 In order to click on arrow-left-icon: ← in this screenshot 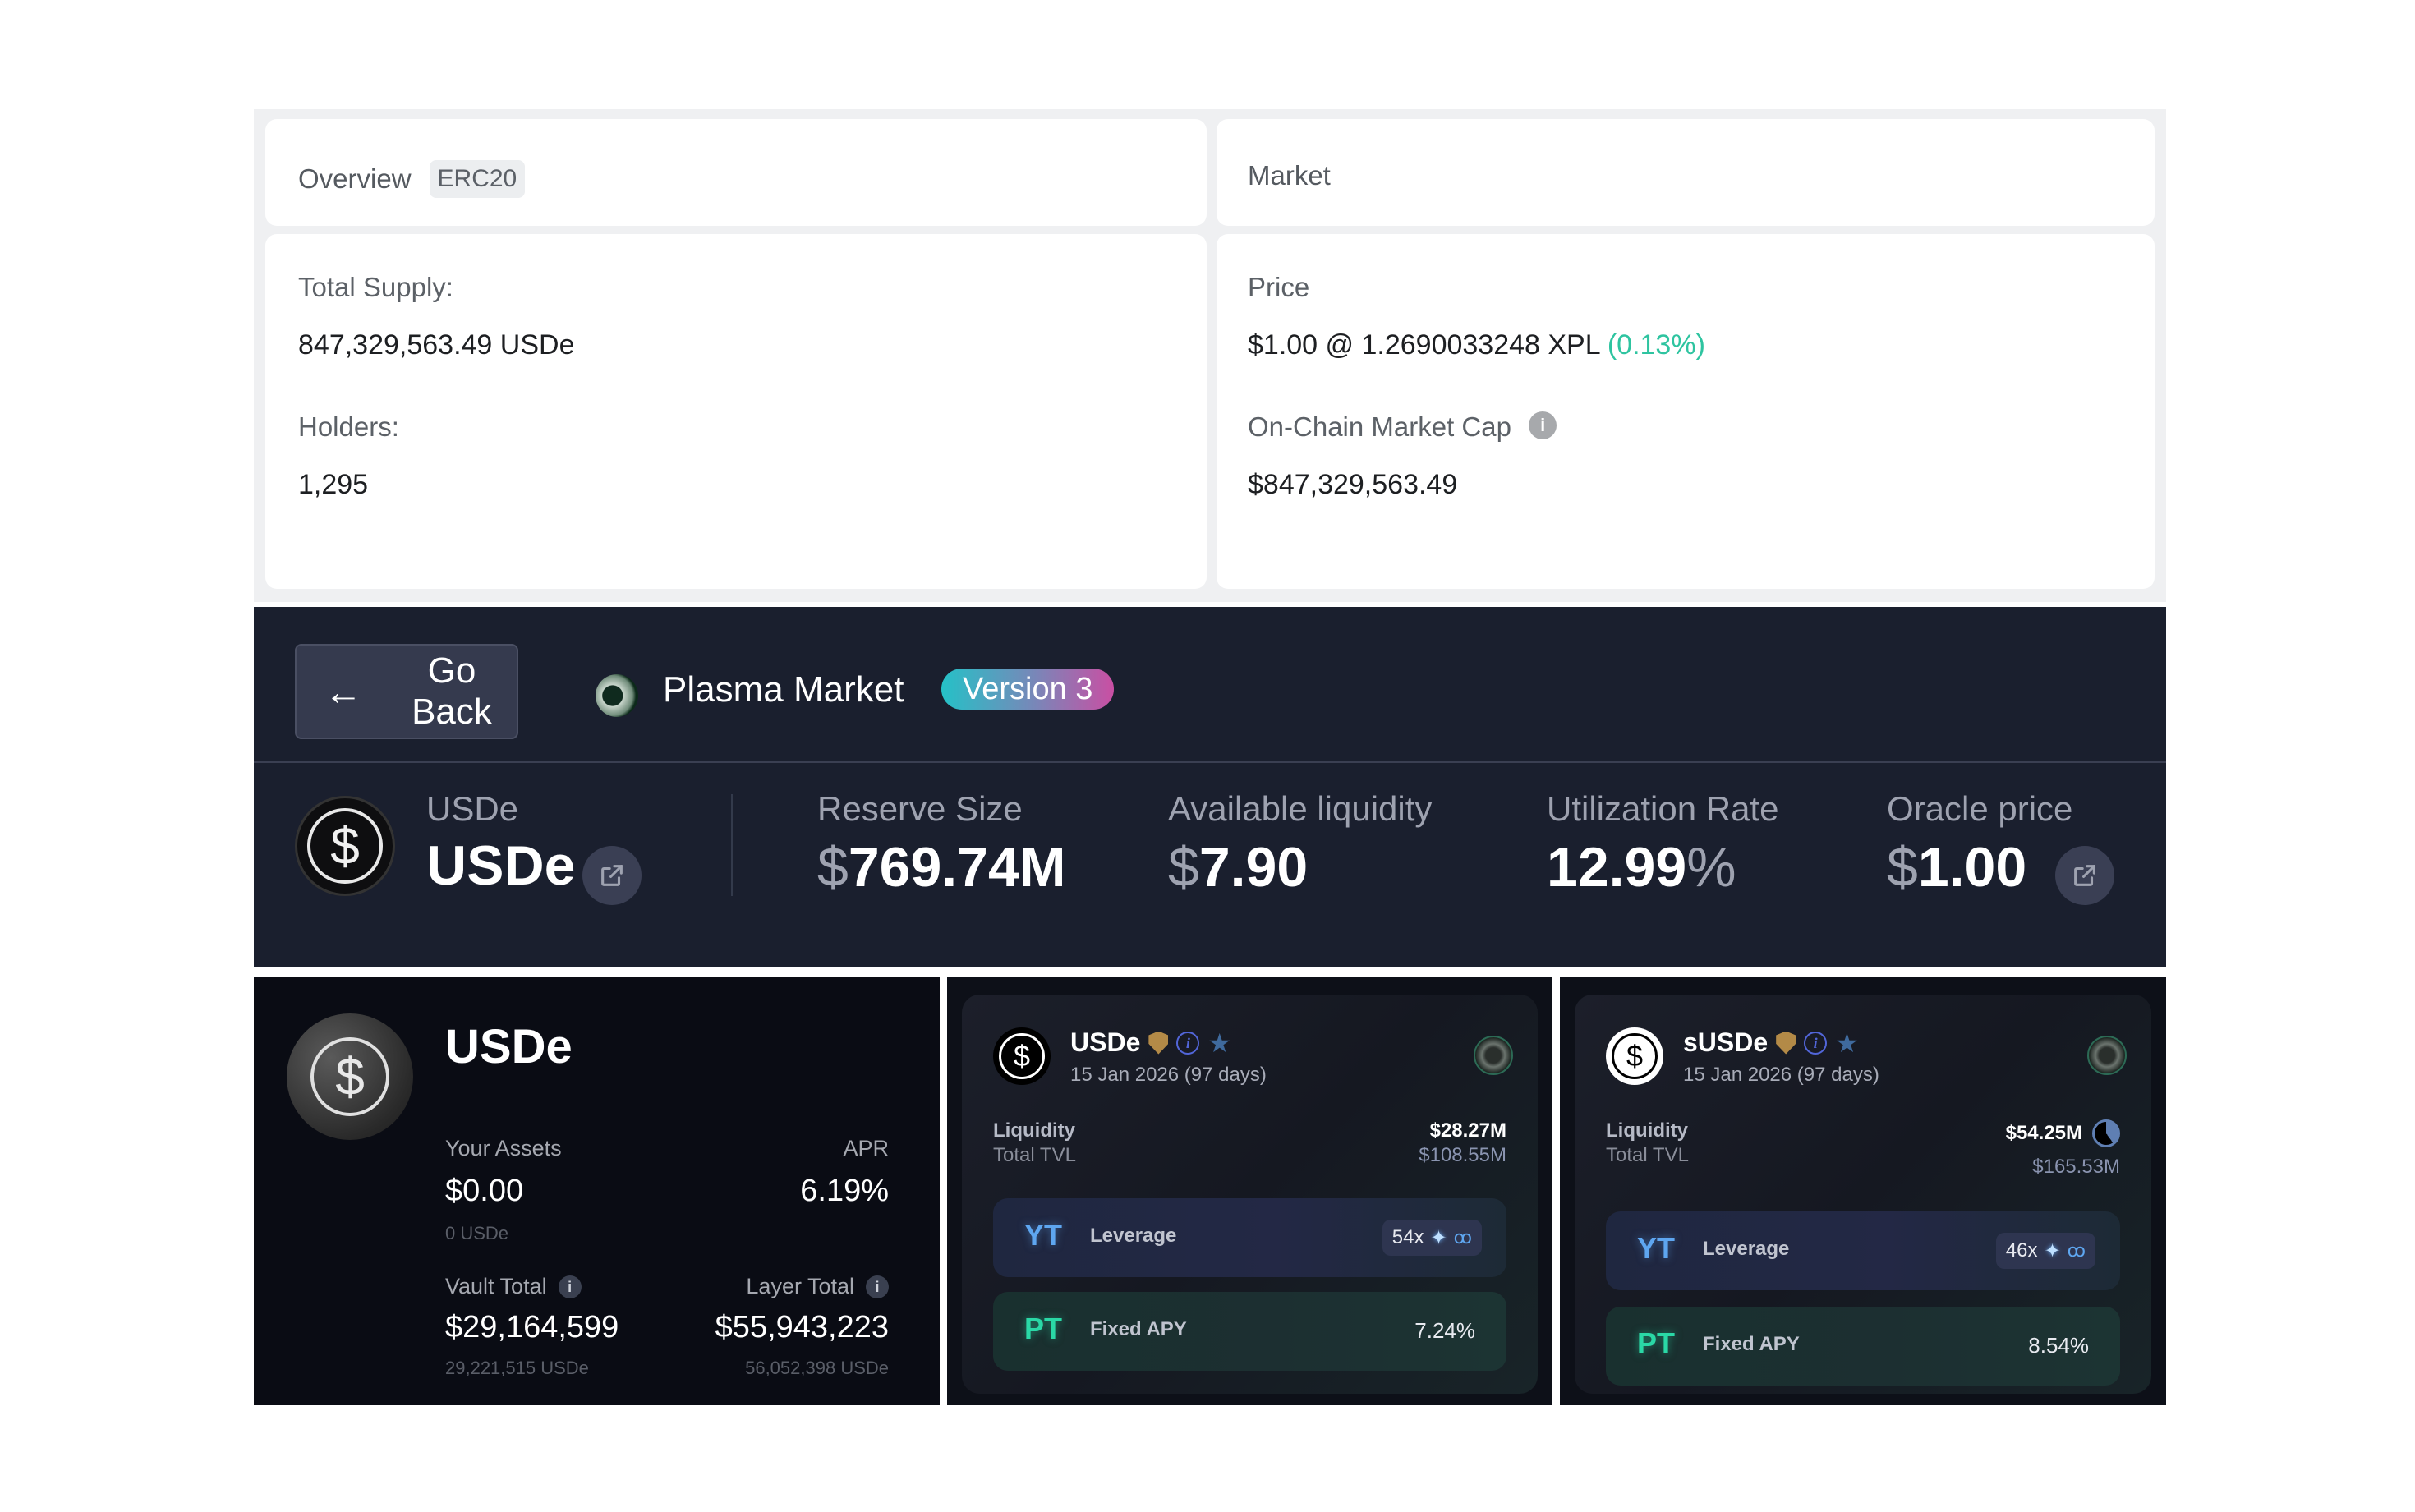, I will do `click(343, 691)`.